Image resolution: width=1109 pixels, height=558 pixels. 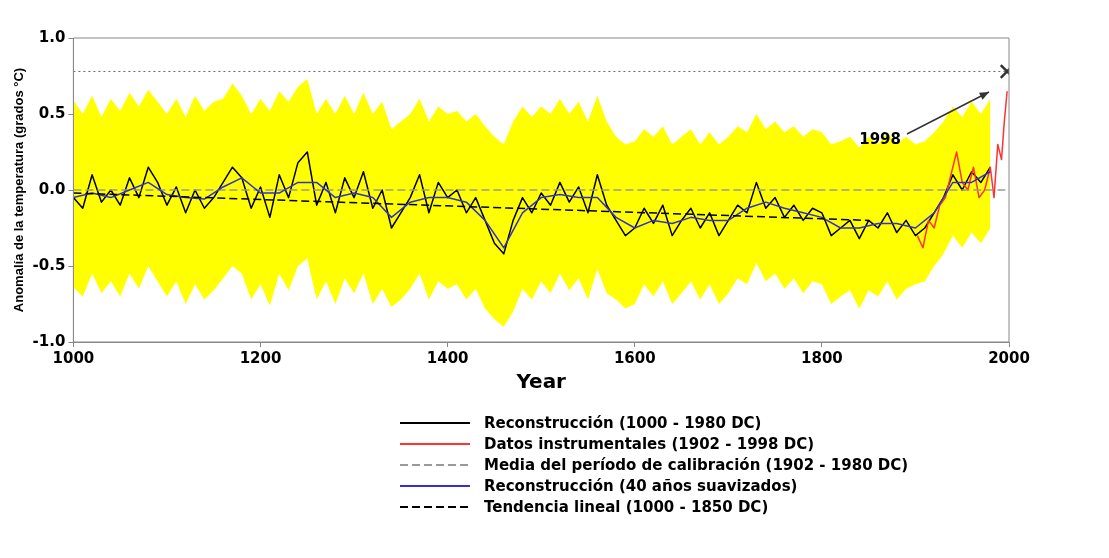 What do you see at coordinates (447, 357) in the screenshot?
I see `x-tick-label: 1400` at bounding box center [447, 357].